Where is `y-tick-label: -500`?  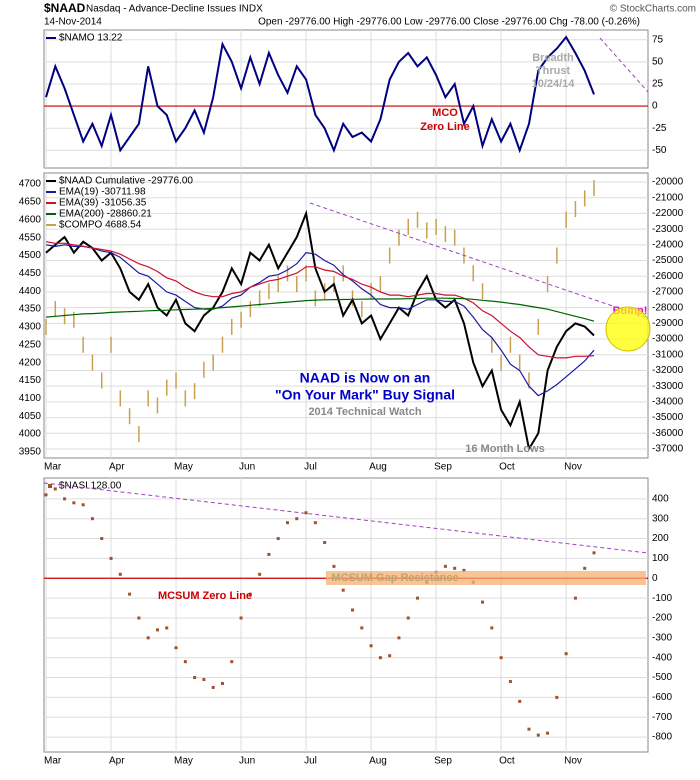 y-tick-label: -500 is located at coordinates (662, 677).